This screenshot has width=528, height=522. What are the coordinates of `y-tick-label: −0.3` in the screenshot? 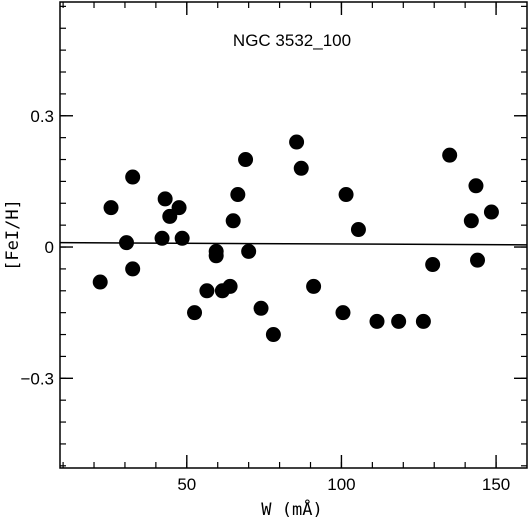 It's located at (37, 378).